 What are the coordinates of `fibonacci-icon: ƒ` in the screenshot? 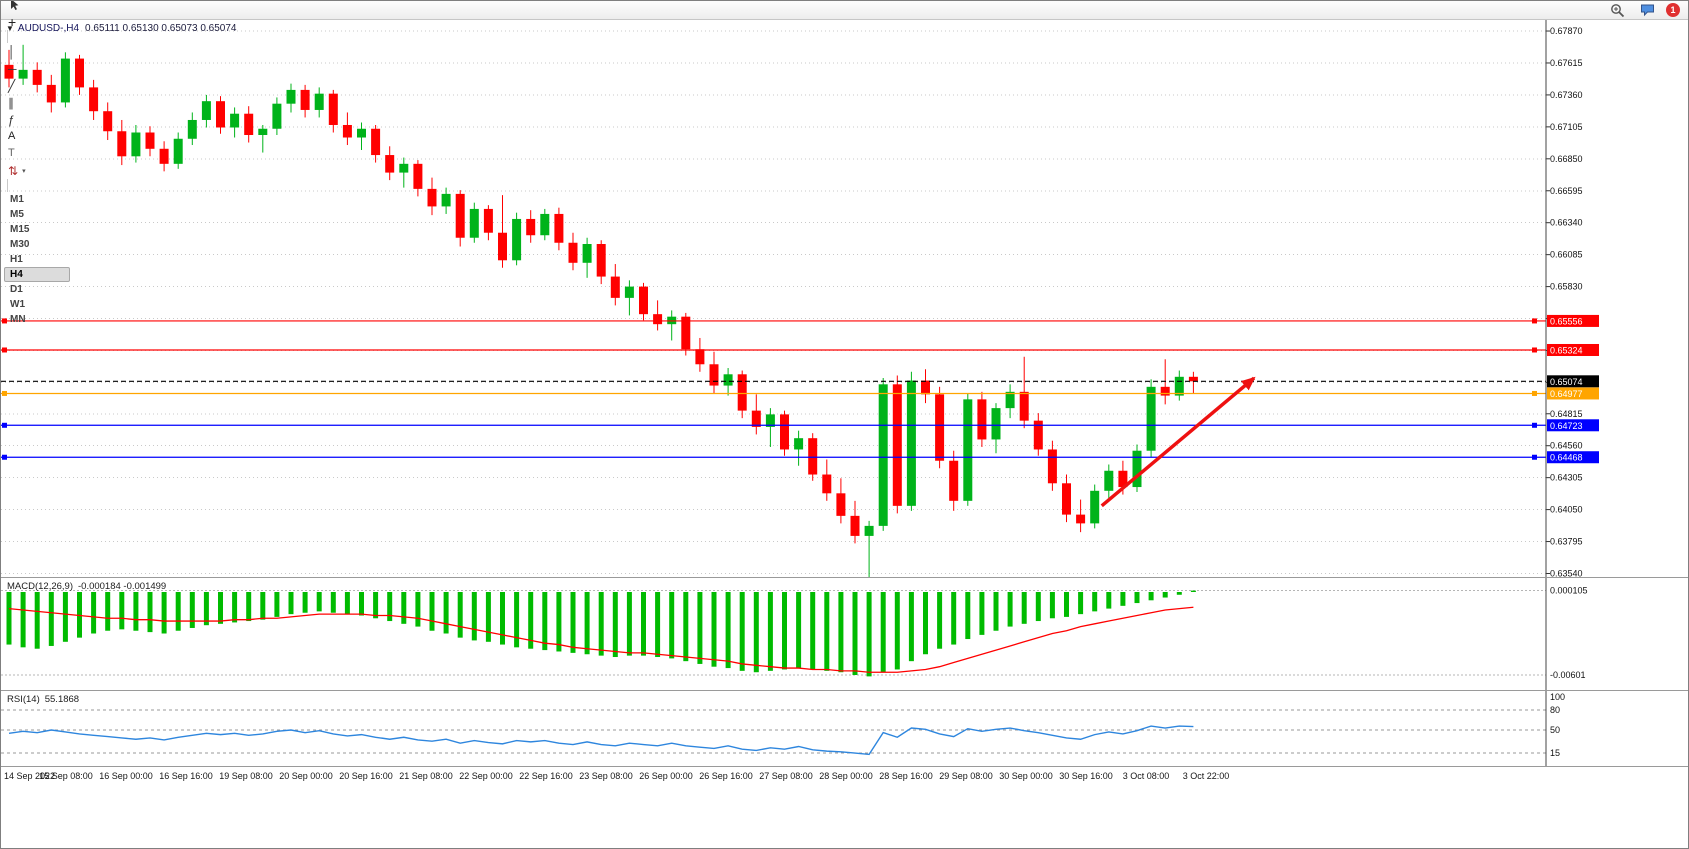 It's located at (11, 119).